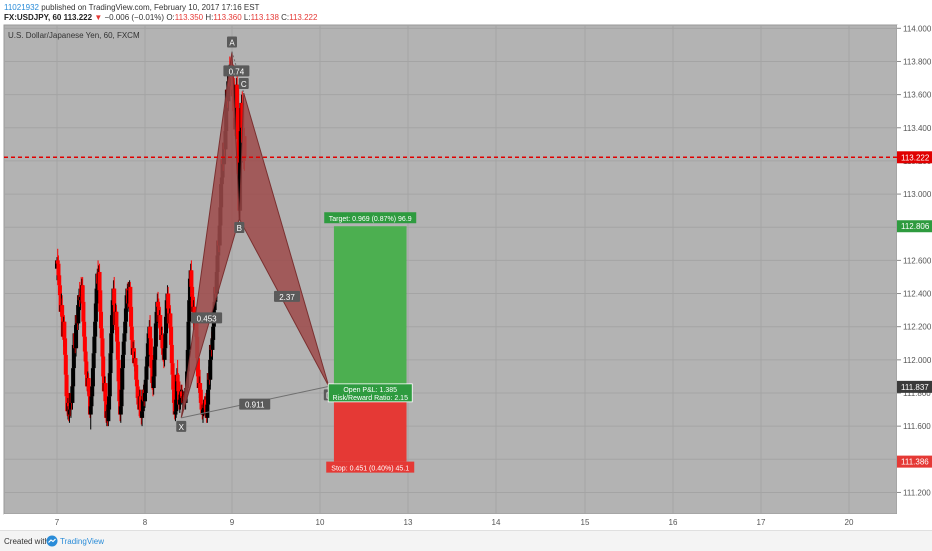 This screenshot has height=551, width=932. I want to click on pattern-ratio: 2.37, so click(287, 296).